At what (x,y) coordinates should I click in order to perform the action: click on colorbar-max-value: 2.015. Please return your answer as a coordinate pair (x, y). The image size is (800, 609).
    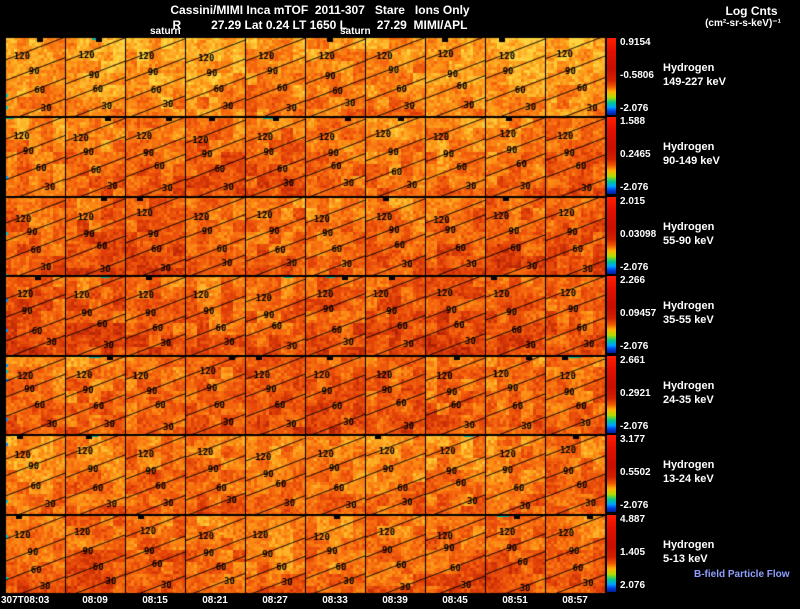
    Looking at the image, I should click on (633, 201).